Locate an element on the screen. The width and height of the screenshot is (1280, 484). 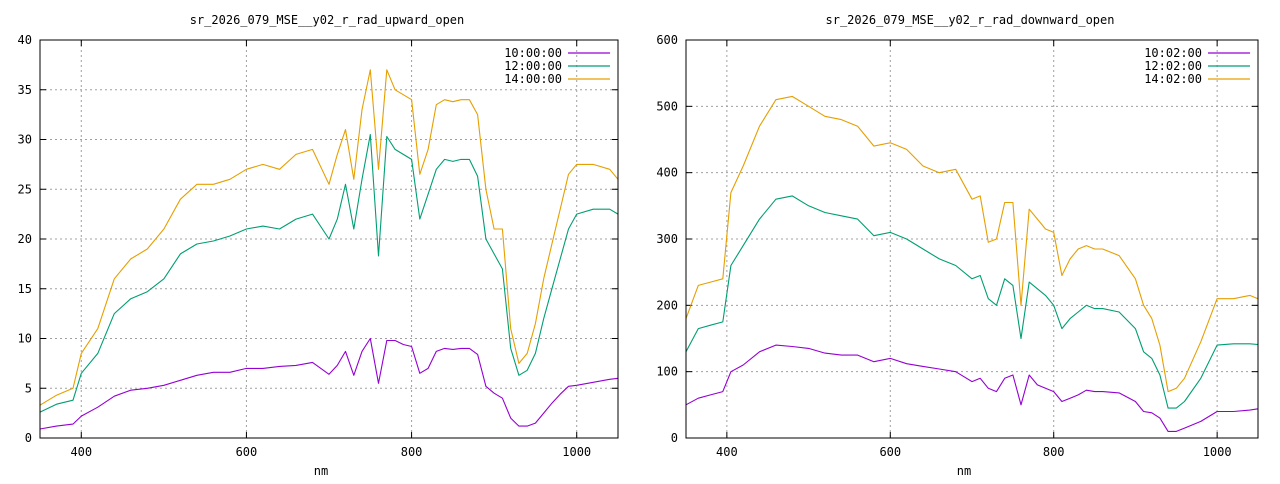
y-tick-label: 200 is located at coordinates (667, 305).